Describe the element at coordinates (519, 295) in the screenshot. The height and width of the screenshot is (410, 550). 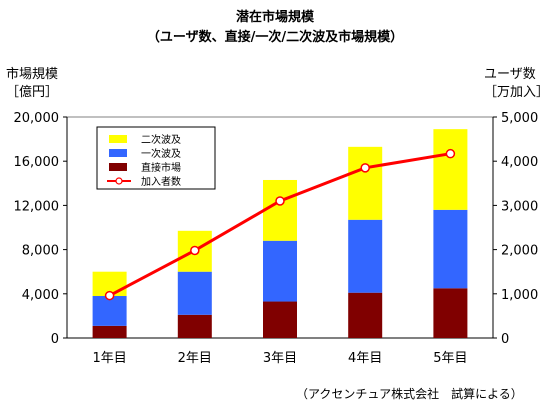
I see `right-axis-tick-label: 1,000` at that location.